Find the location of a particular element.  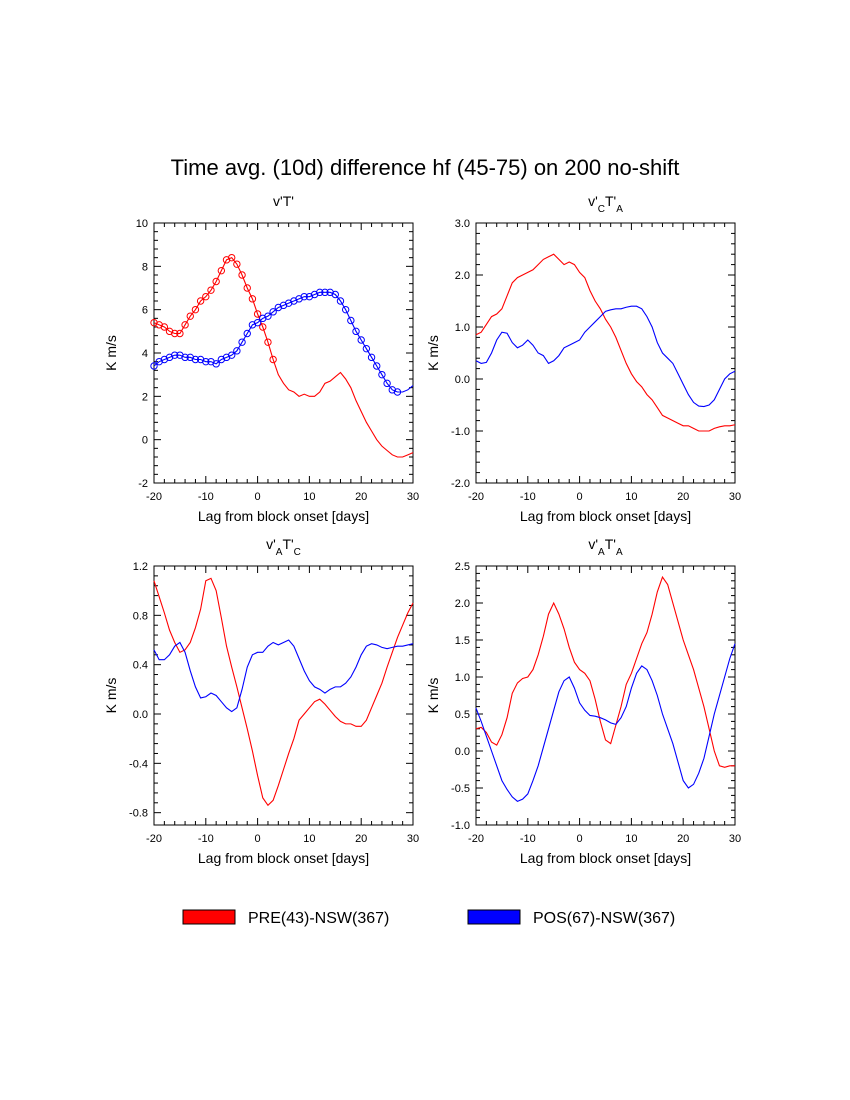

panel-title: v'AT'A is located at coordinates (605, 547).